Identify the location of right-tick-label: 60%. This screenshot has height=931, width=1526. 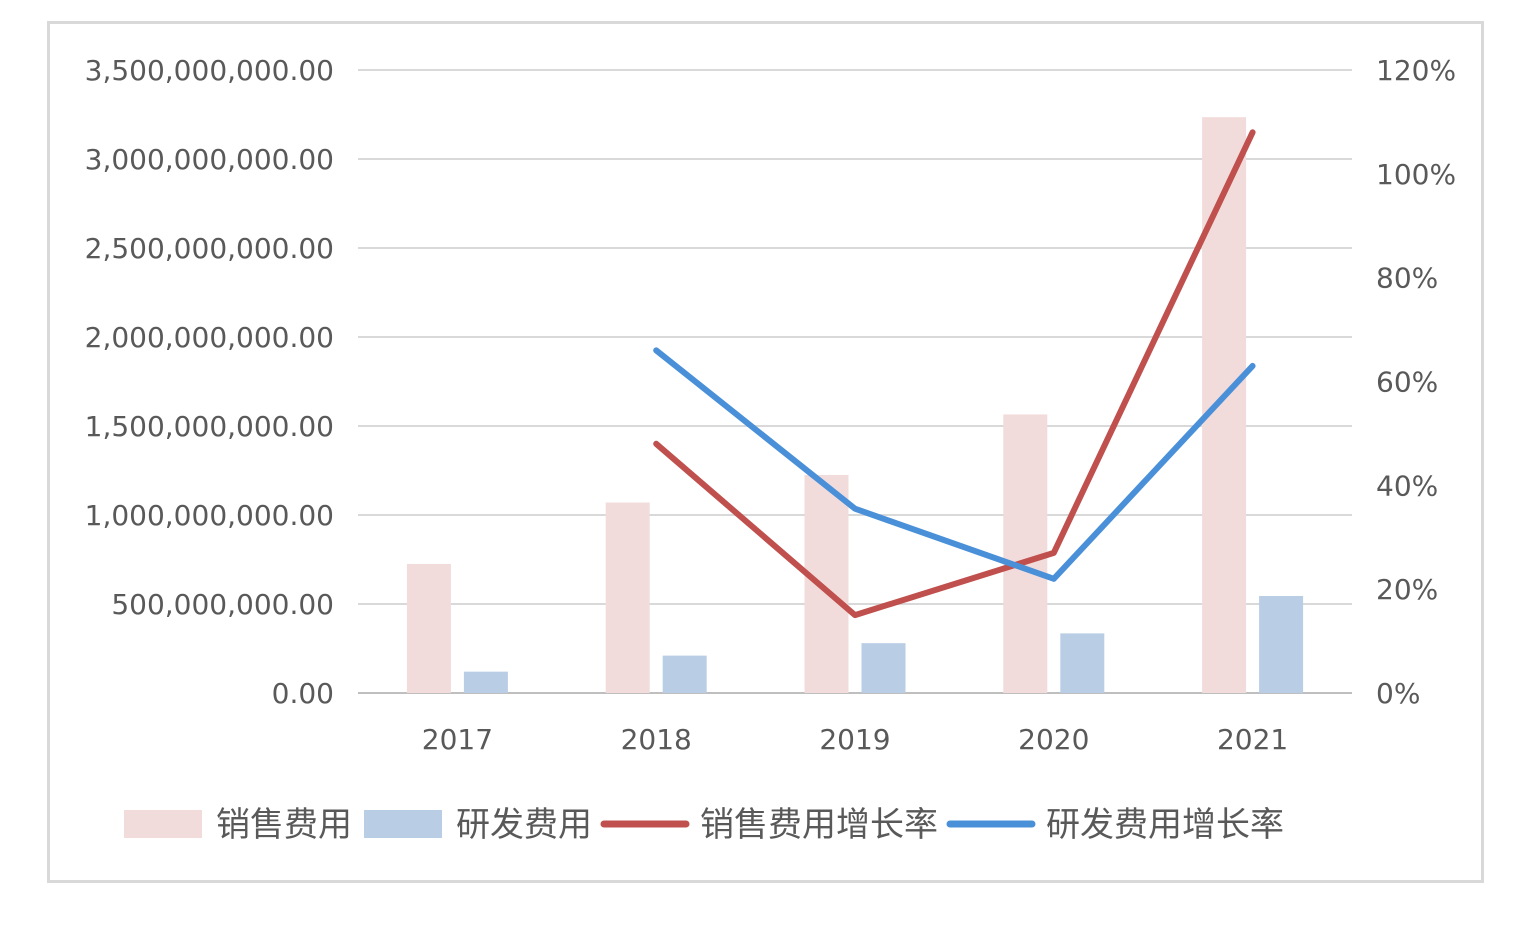
(1407, 382).